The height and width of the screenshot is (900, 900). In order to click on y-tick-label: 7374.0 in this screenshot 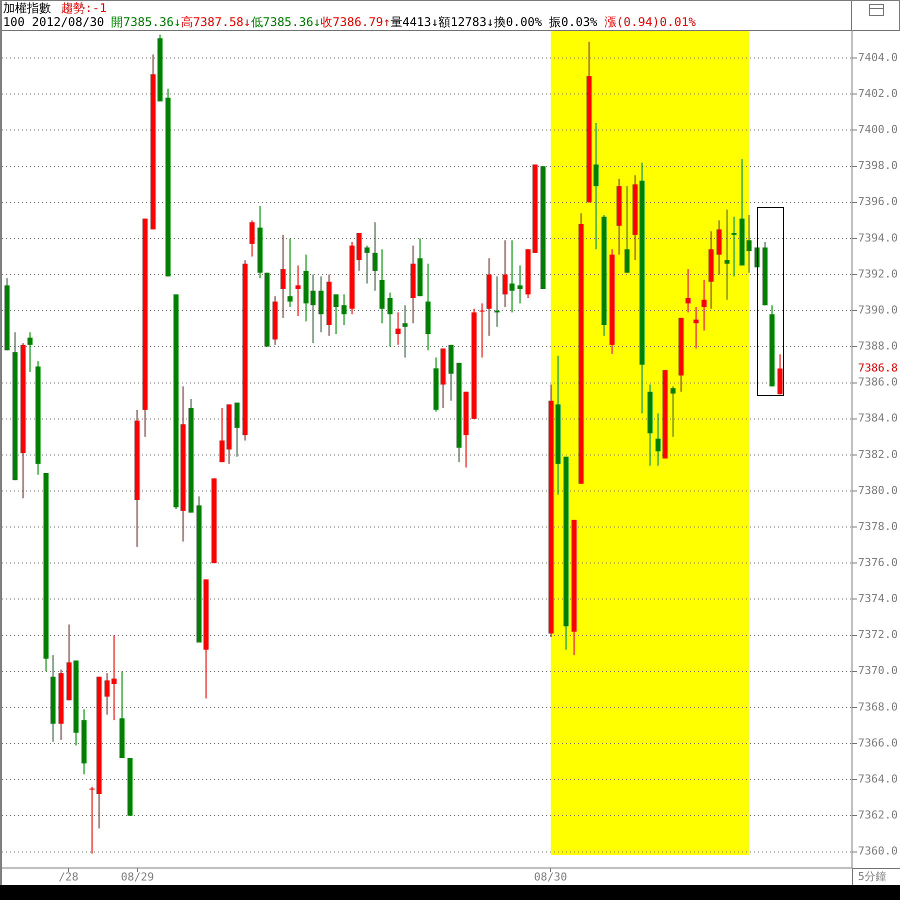, I will do `click(878, 599)`.